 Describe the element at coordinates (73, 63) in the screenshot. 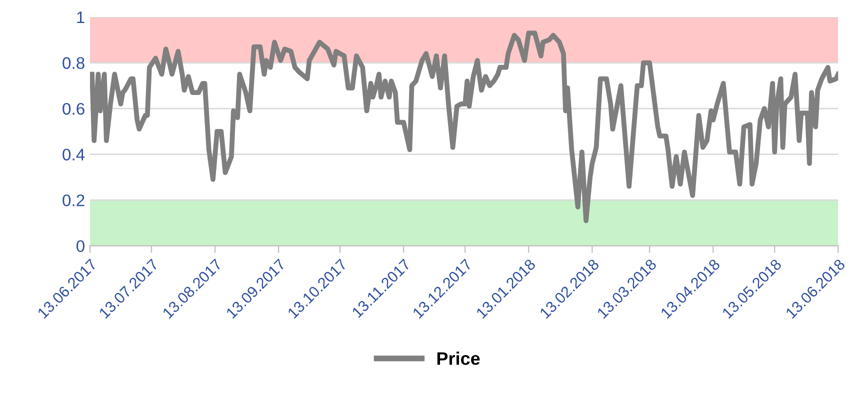

I see `y-tick-label: 0.8` at that location.